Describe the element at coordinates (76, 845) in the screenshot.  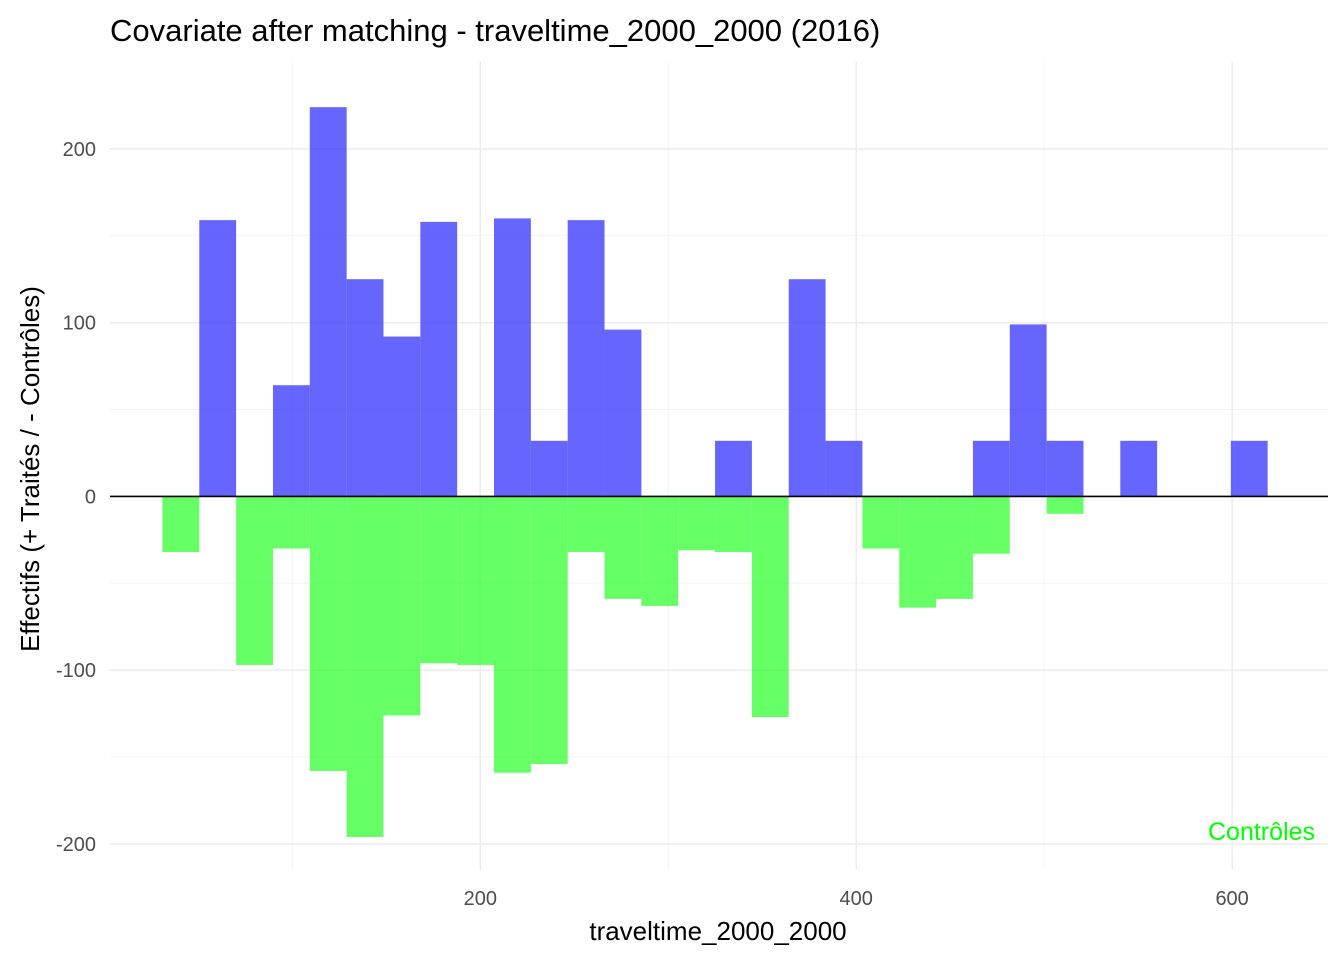
I see `y-tick-label: -200` at that location.